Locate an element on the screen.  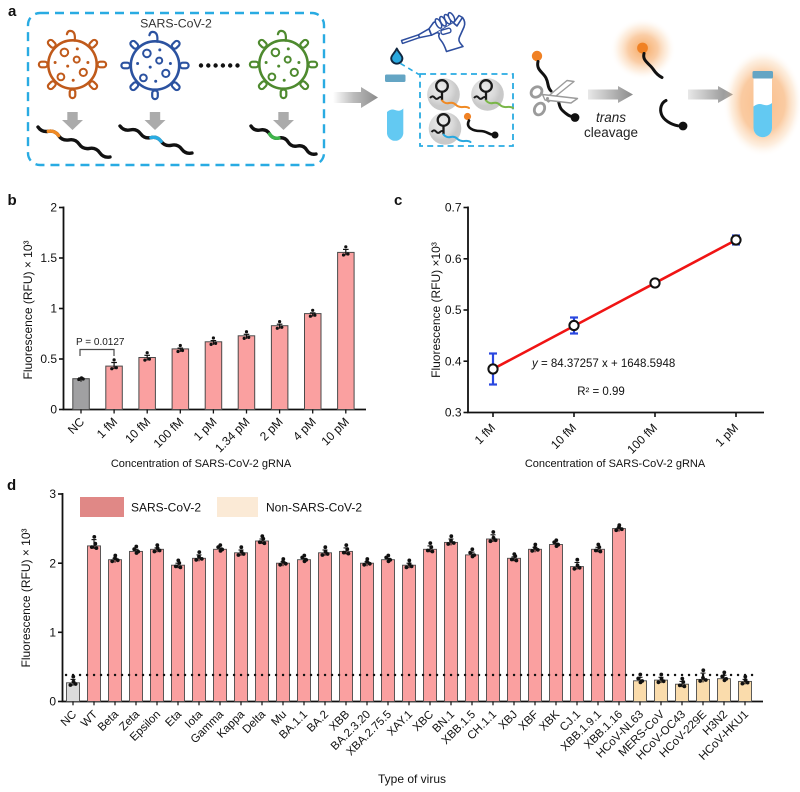
svg-text: y = 84.37257 x + 1648.5948 is located at coordinates (603, 364).